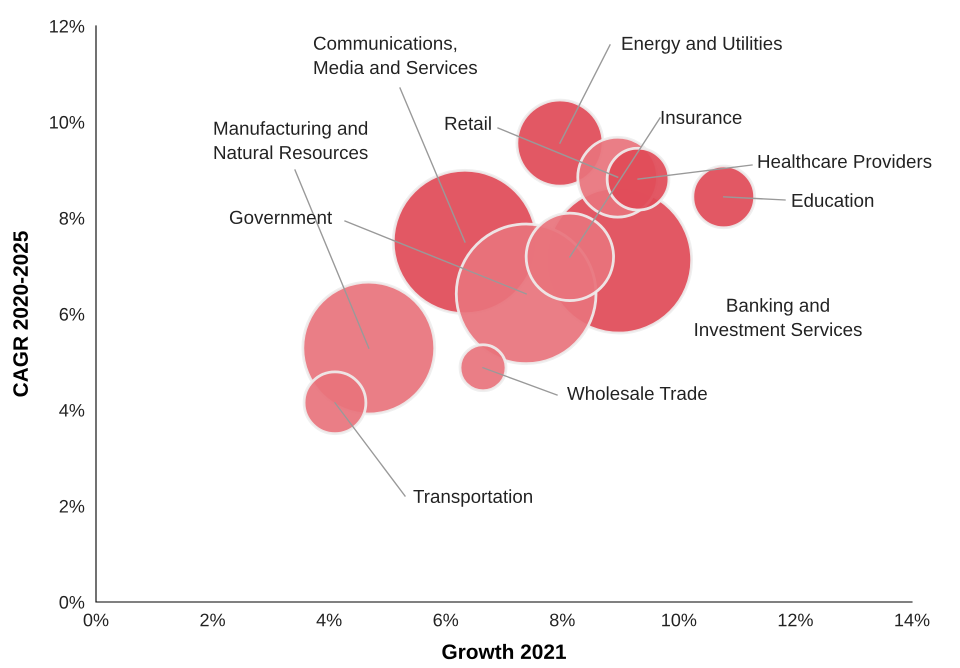 The image size is (960, 668). Describe the element at coordinates (504, 652) in the screenshot. I see `x-axis-title: Growth 2021` at that location.